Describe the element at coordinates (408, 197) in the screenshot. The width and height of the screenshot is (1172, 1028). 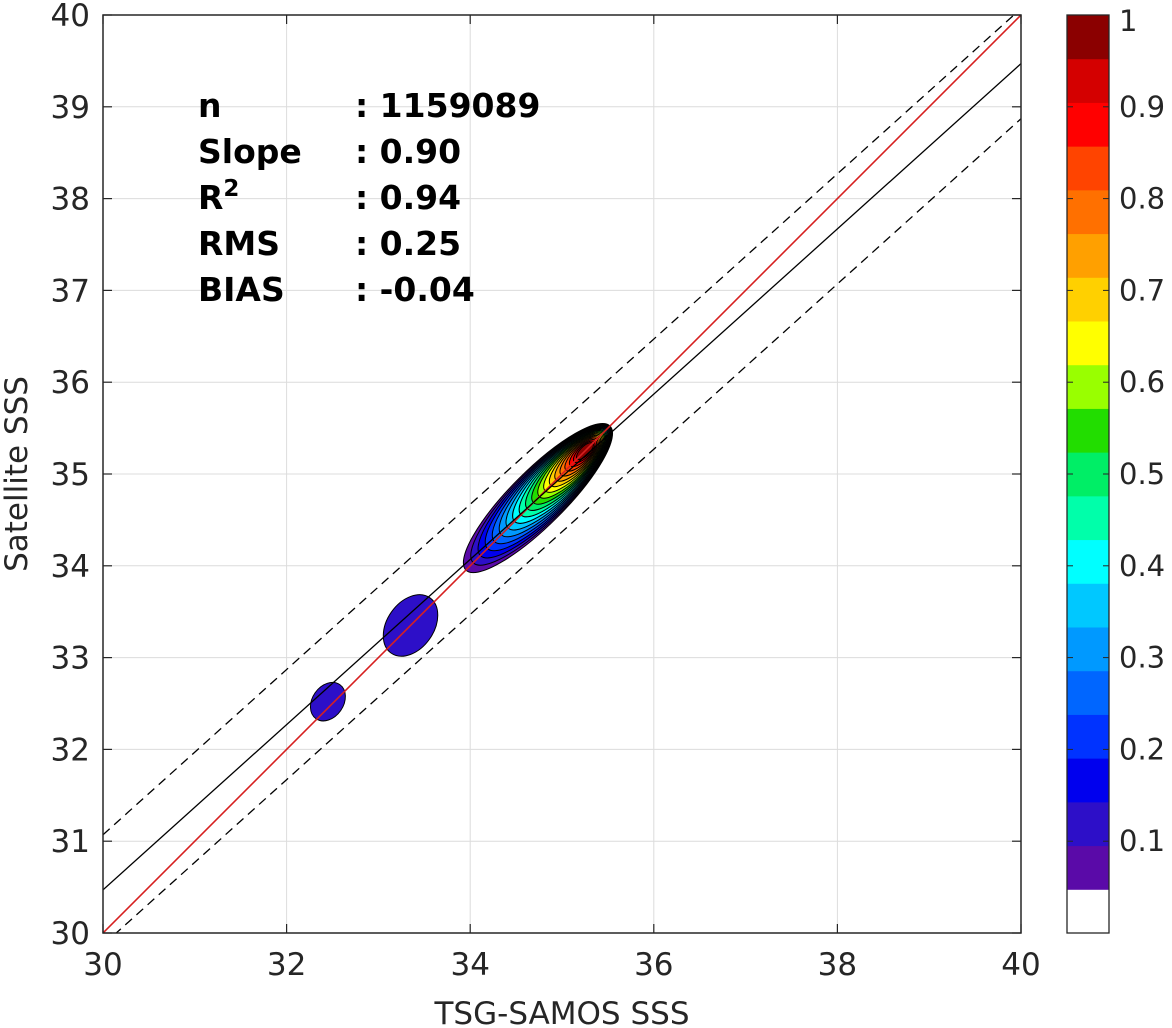
I see `stat-value: : 0.94` at that location.